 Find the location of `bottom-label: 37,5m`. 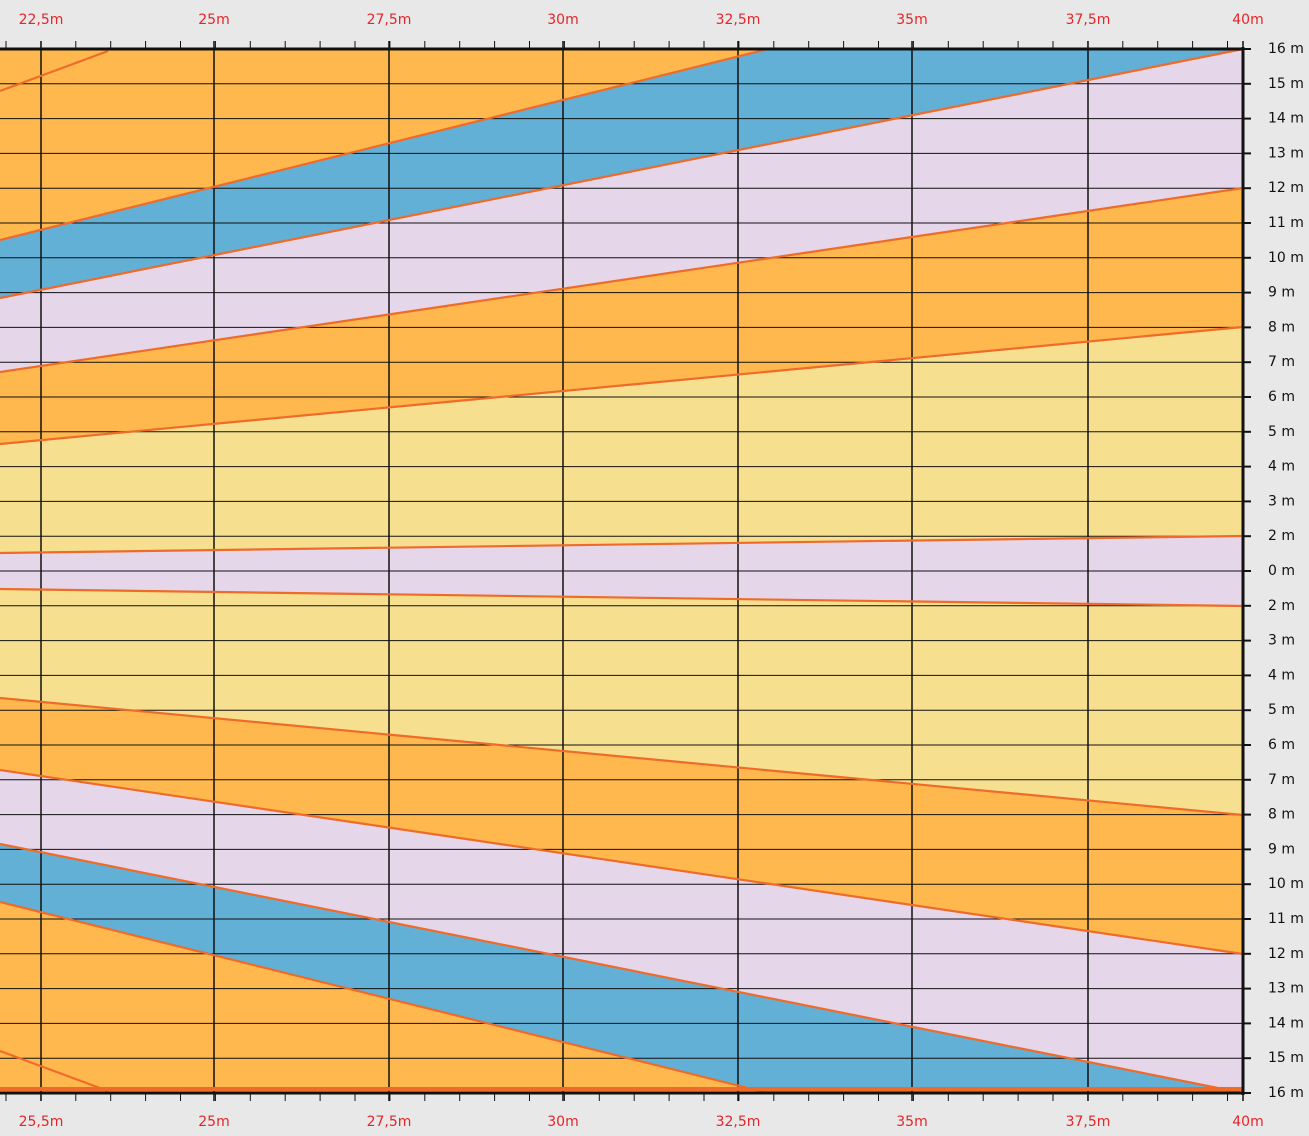

bottom-label: 37,5m is located at coordinates (1088, 1122).